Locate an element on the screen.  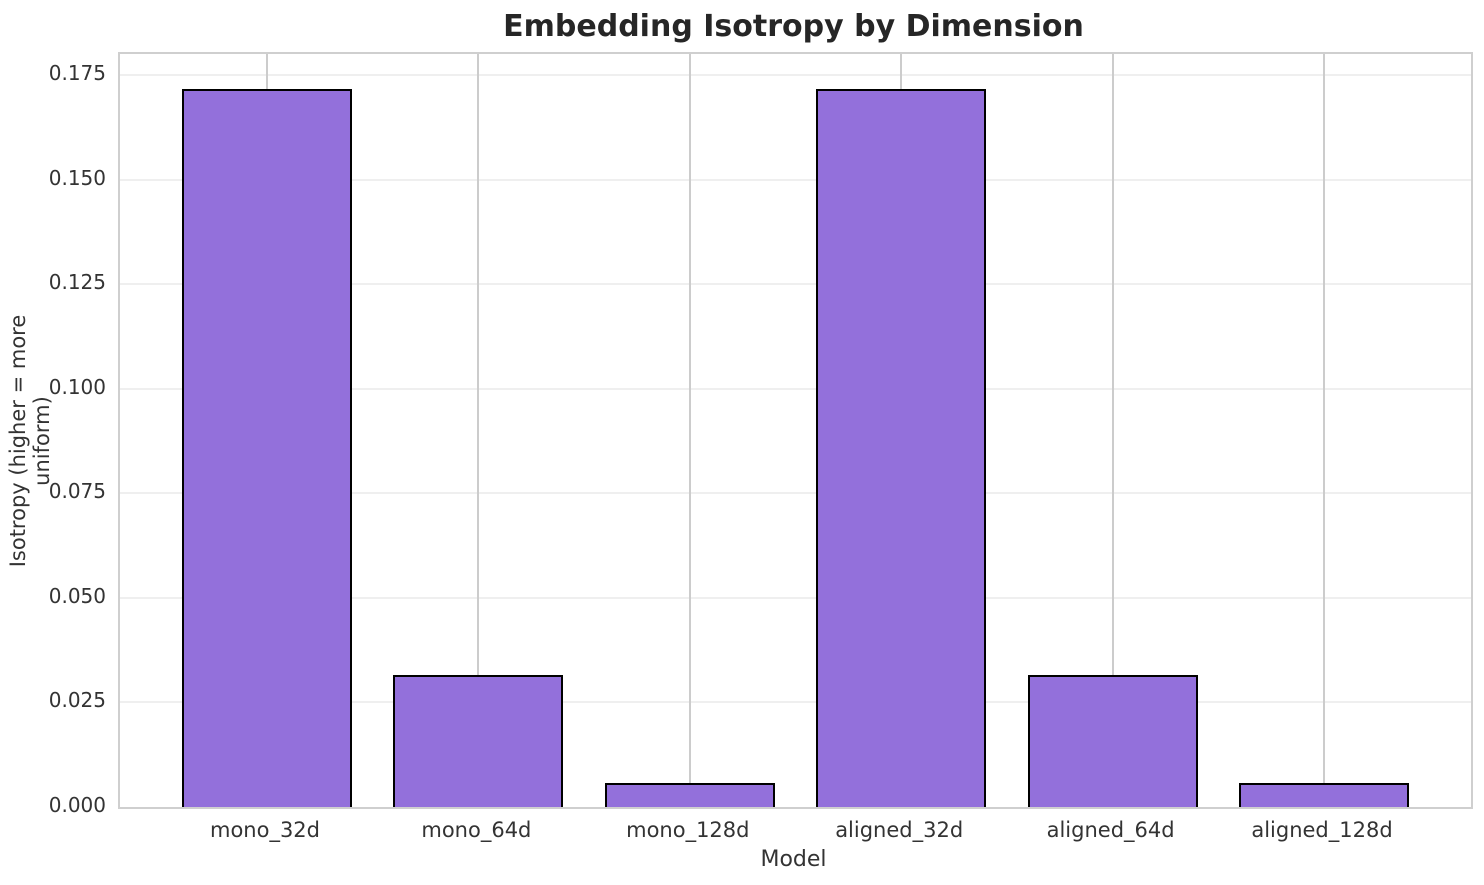
y-tick-label: 0.175 is located at coordinates (77, 72).